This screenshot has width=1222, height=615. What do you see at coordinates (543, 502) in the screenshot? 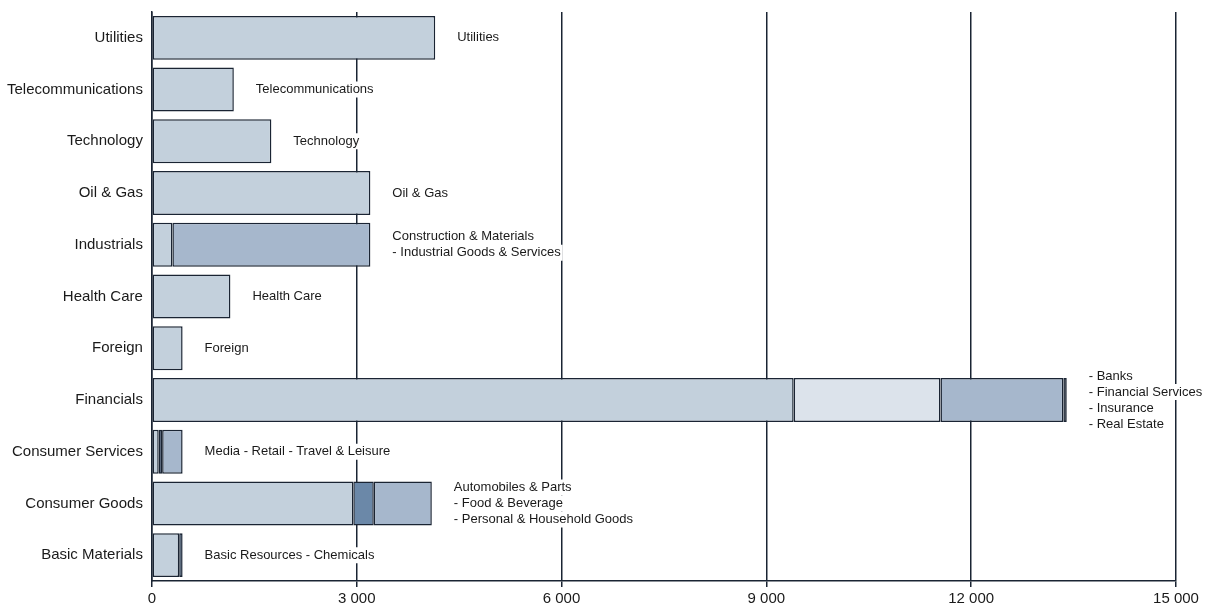
I see `annotation: Automobiles & Parts - Food & Beverage - Personal & Household Goods` at bounding box center [543, 502].